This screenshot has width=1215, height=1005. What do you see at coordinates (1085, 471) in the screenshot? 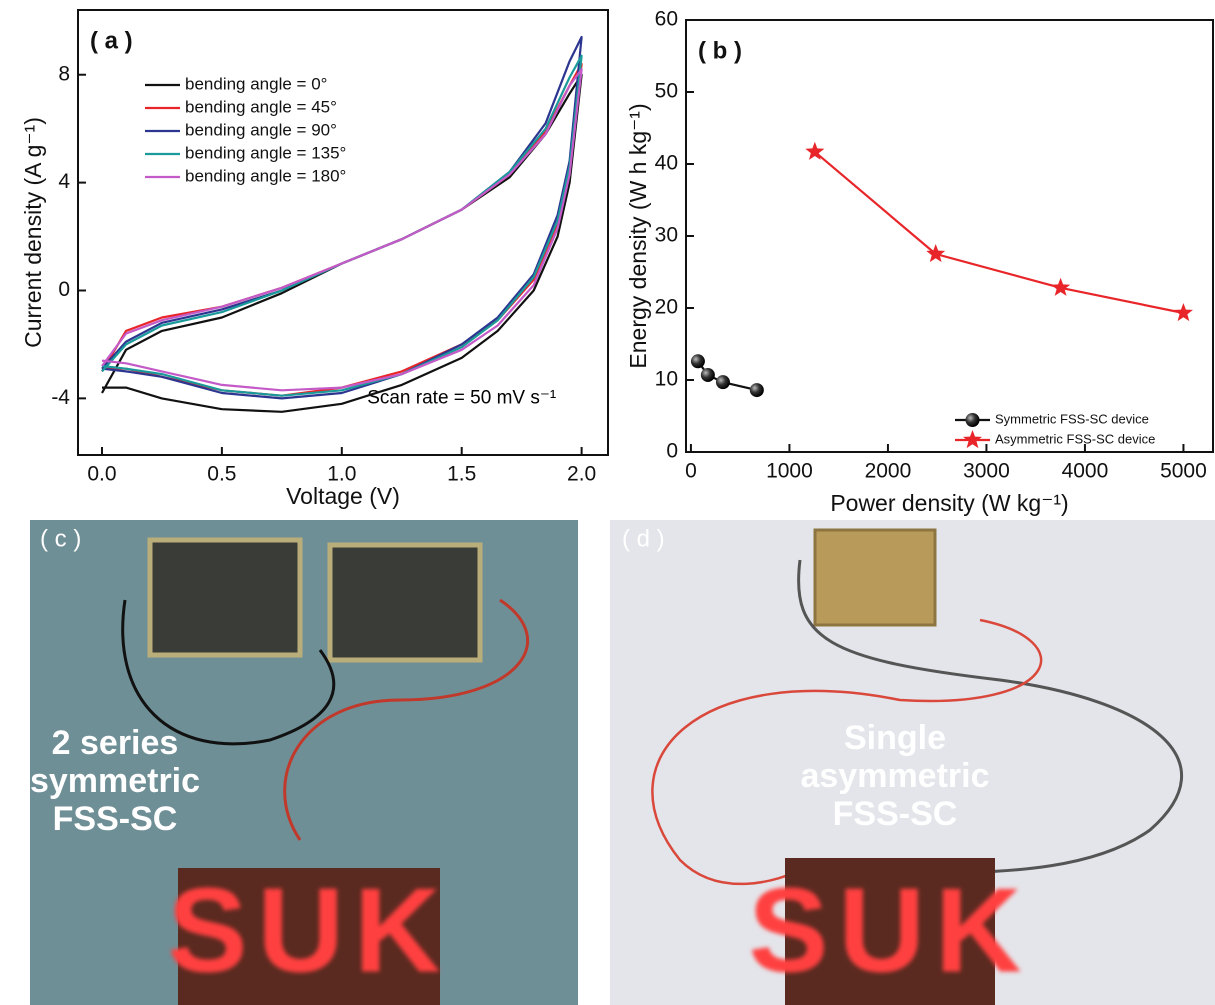
I see `x-tick-label: 4000` at bounding box center [1085, 471].